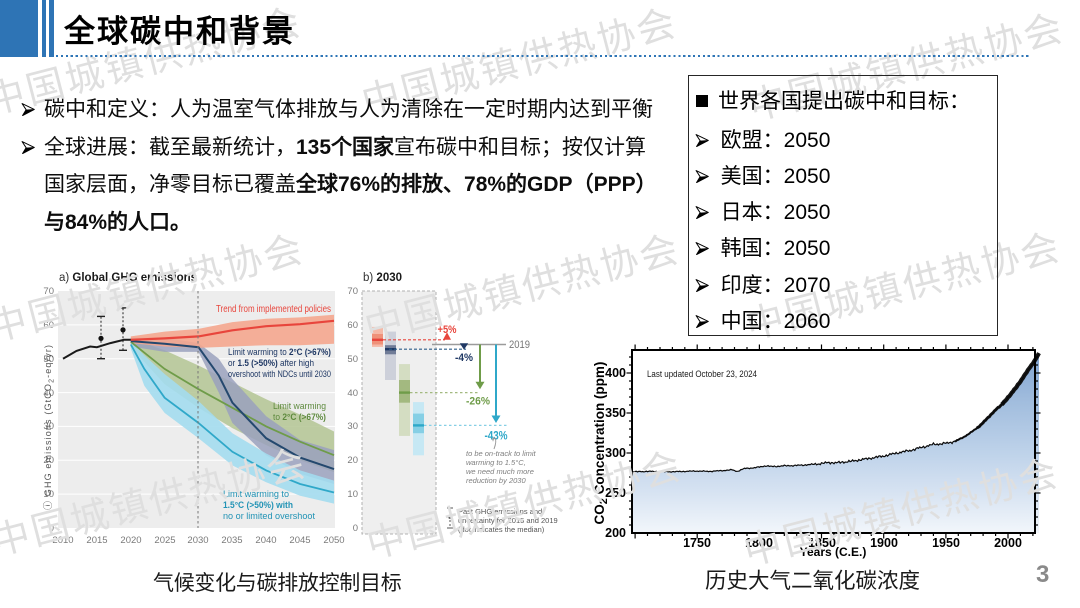  What do you see at coordinates (269, 516) in the screenshot?
I see `svg-text: no or limited overshoot` at bounding box center [269, 516].